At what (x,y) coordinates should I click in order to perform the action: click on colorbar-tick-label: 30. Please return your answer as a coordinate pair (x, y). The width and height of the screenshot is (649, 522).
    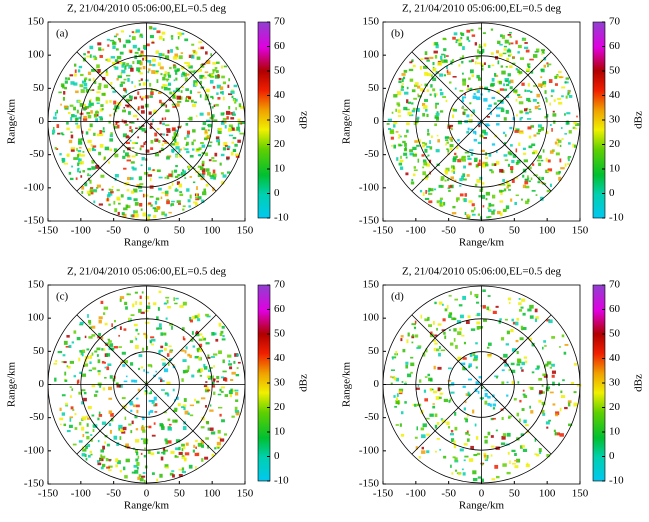
    Looking at the image, I should click on (280, 383).